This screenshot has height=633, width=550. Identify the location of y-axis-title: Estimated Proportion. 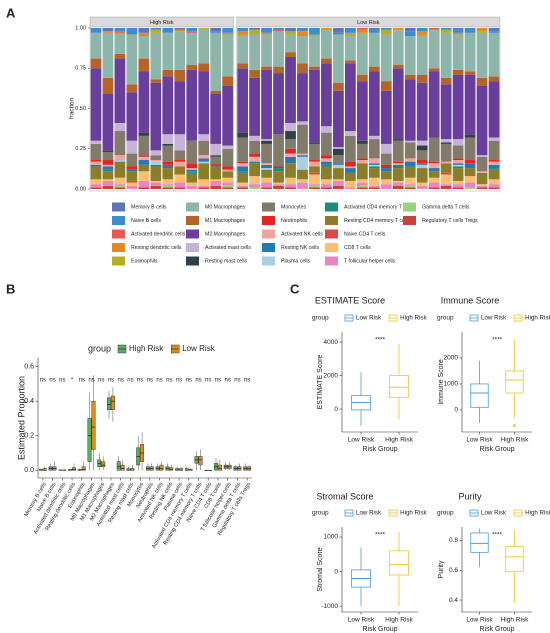
(21, 418).